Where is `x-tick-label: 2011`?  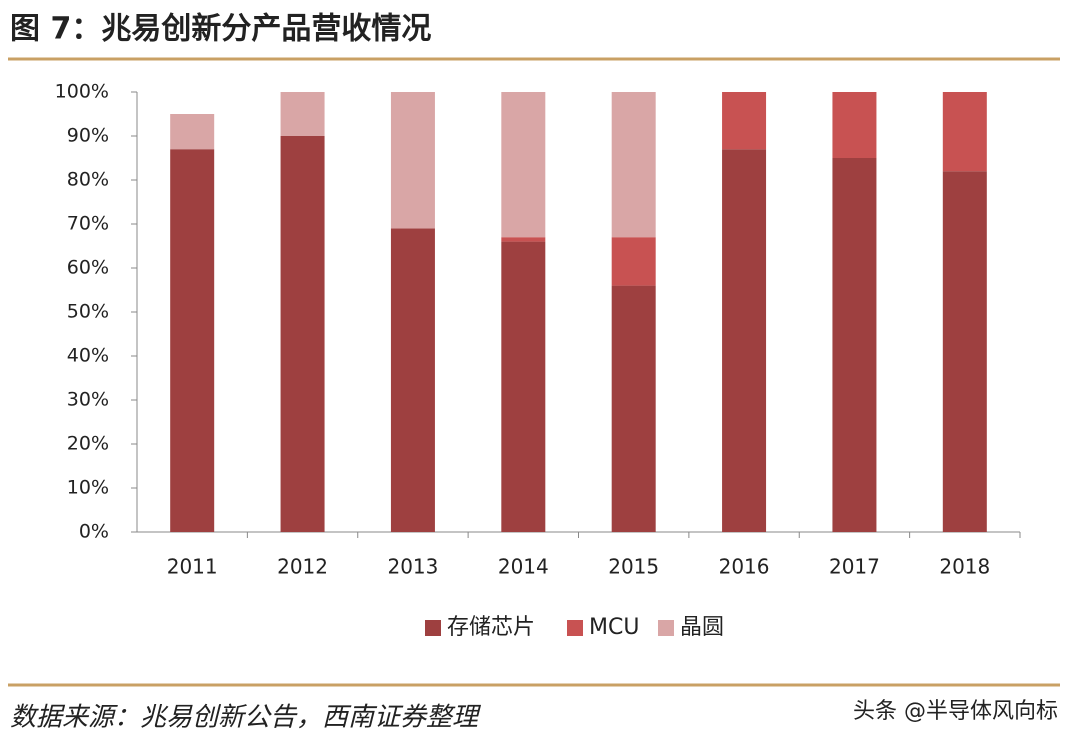 x-tick-label: 2011 is located at coordinates (192, 567).